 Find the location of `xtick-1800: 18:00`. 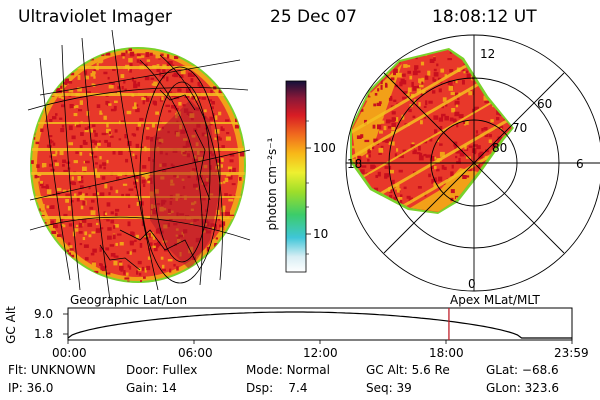

xtick-1800: 18:00 is located at coordinates (446, 353).